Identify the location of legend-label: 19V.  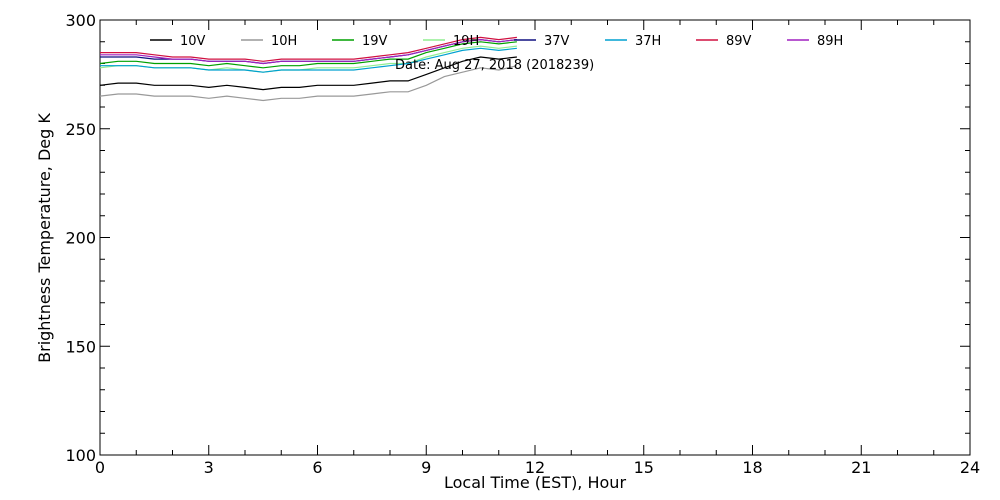
(375, 41).